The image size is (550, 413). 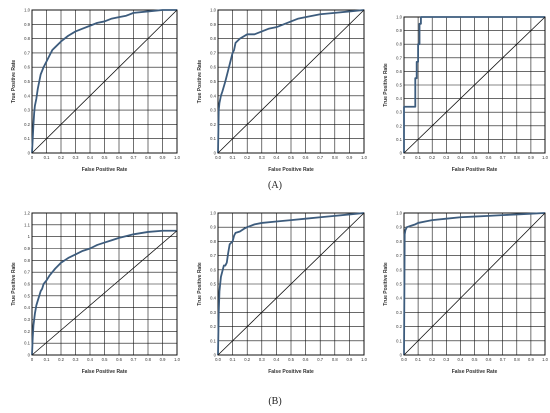 What do you see at coordinates (404, 157) in the screenshot?
I see `x-tick-label: 0` at bounding box center [404, 157].